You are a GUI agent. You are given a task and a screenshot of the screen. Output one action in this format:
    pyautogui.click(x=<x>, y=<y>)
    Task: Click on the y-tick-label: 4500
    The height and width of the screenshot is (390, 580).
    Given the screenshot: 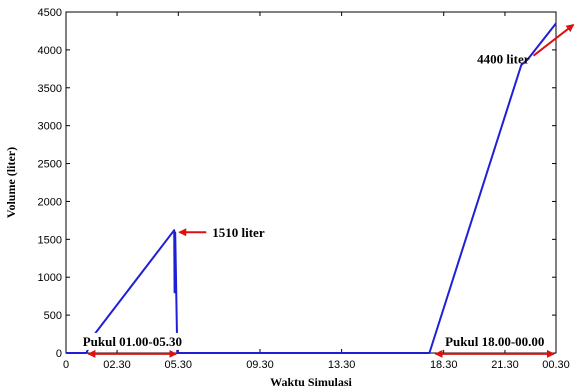 What is the action you would take?
    pyautogui.click(x=50, y=13)
    